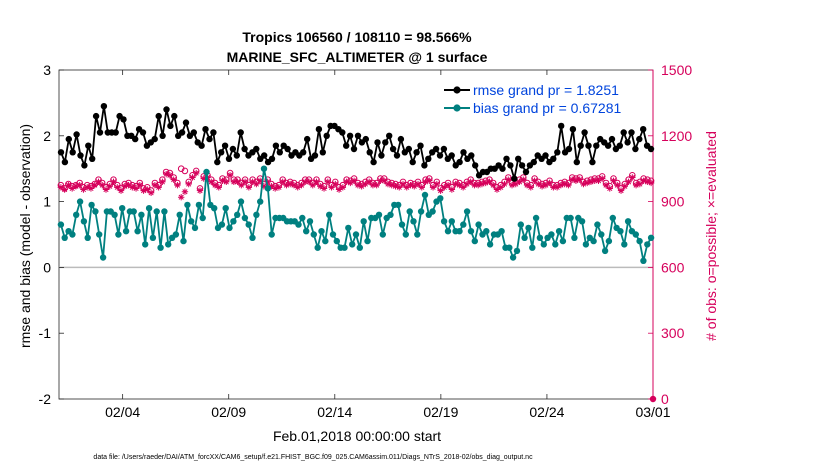  Describe the element at coordinates (228, 412) in the screenshot. I see `x-tick-label: 02/09` at that location.